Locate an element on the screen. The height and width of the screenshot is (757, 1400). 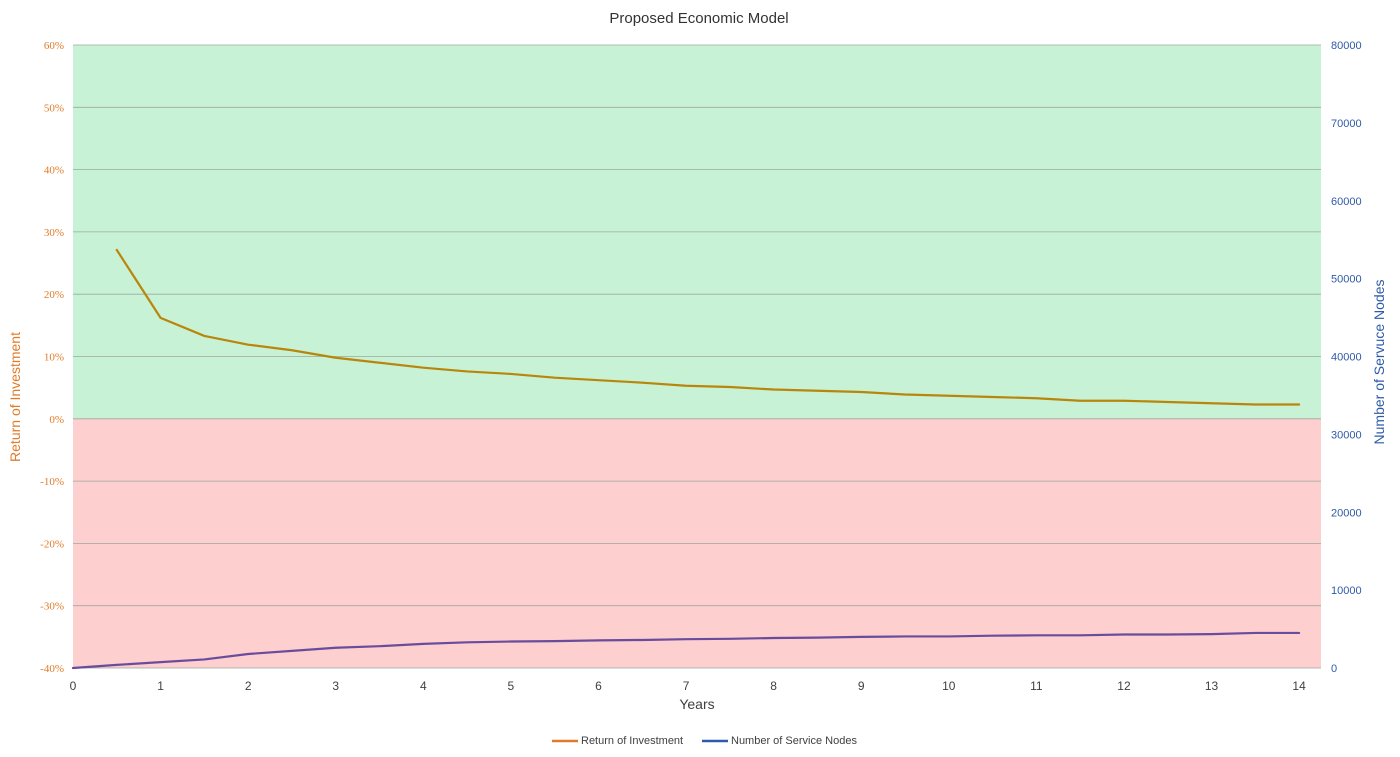
x-tick-label: 6 is located at coordinates (598, 686).